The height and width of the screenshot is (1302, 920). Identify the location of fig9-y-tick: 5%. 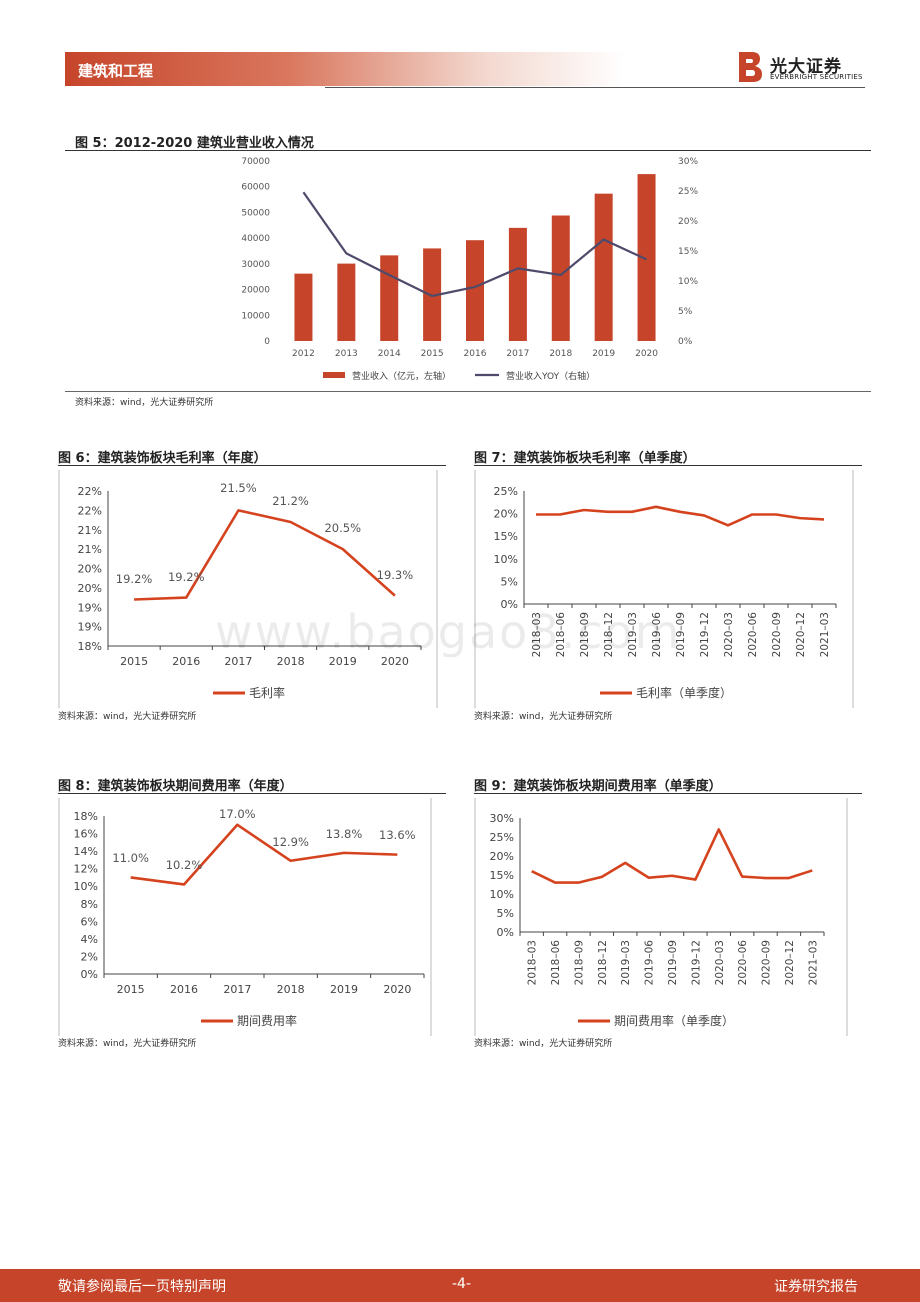
(505, 913).